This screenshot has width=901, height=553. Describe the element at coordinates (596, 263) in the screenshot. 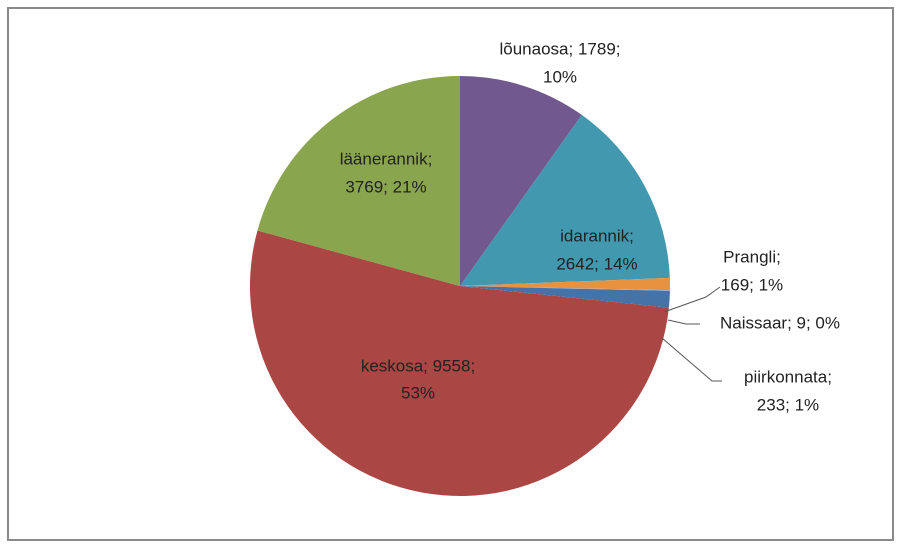

I see `data-label: 2642; 14%` at that location.